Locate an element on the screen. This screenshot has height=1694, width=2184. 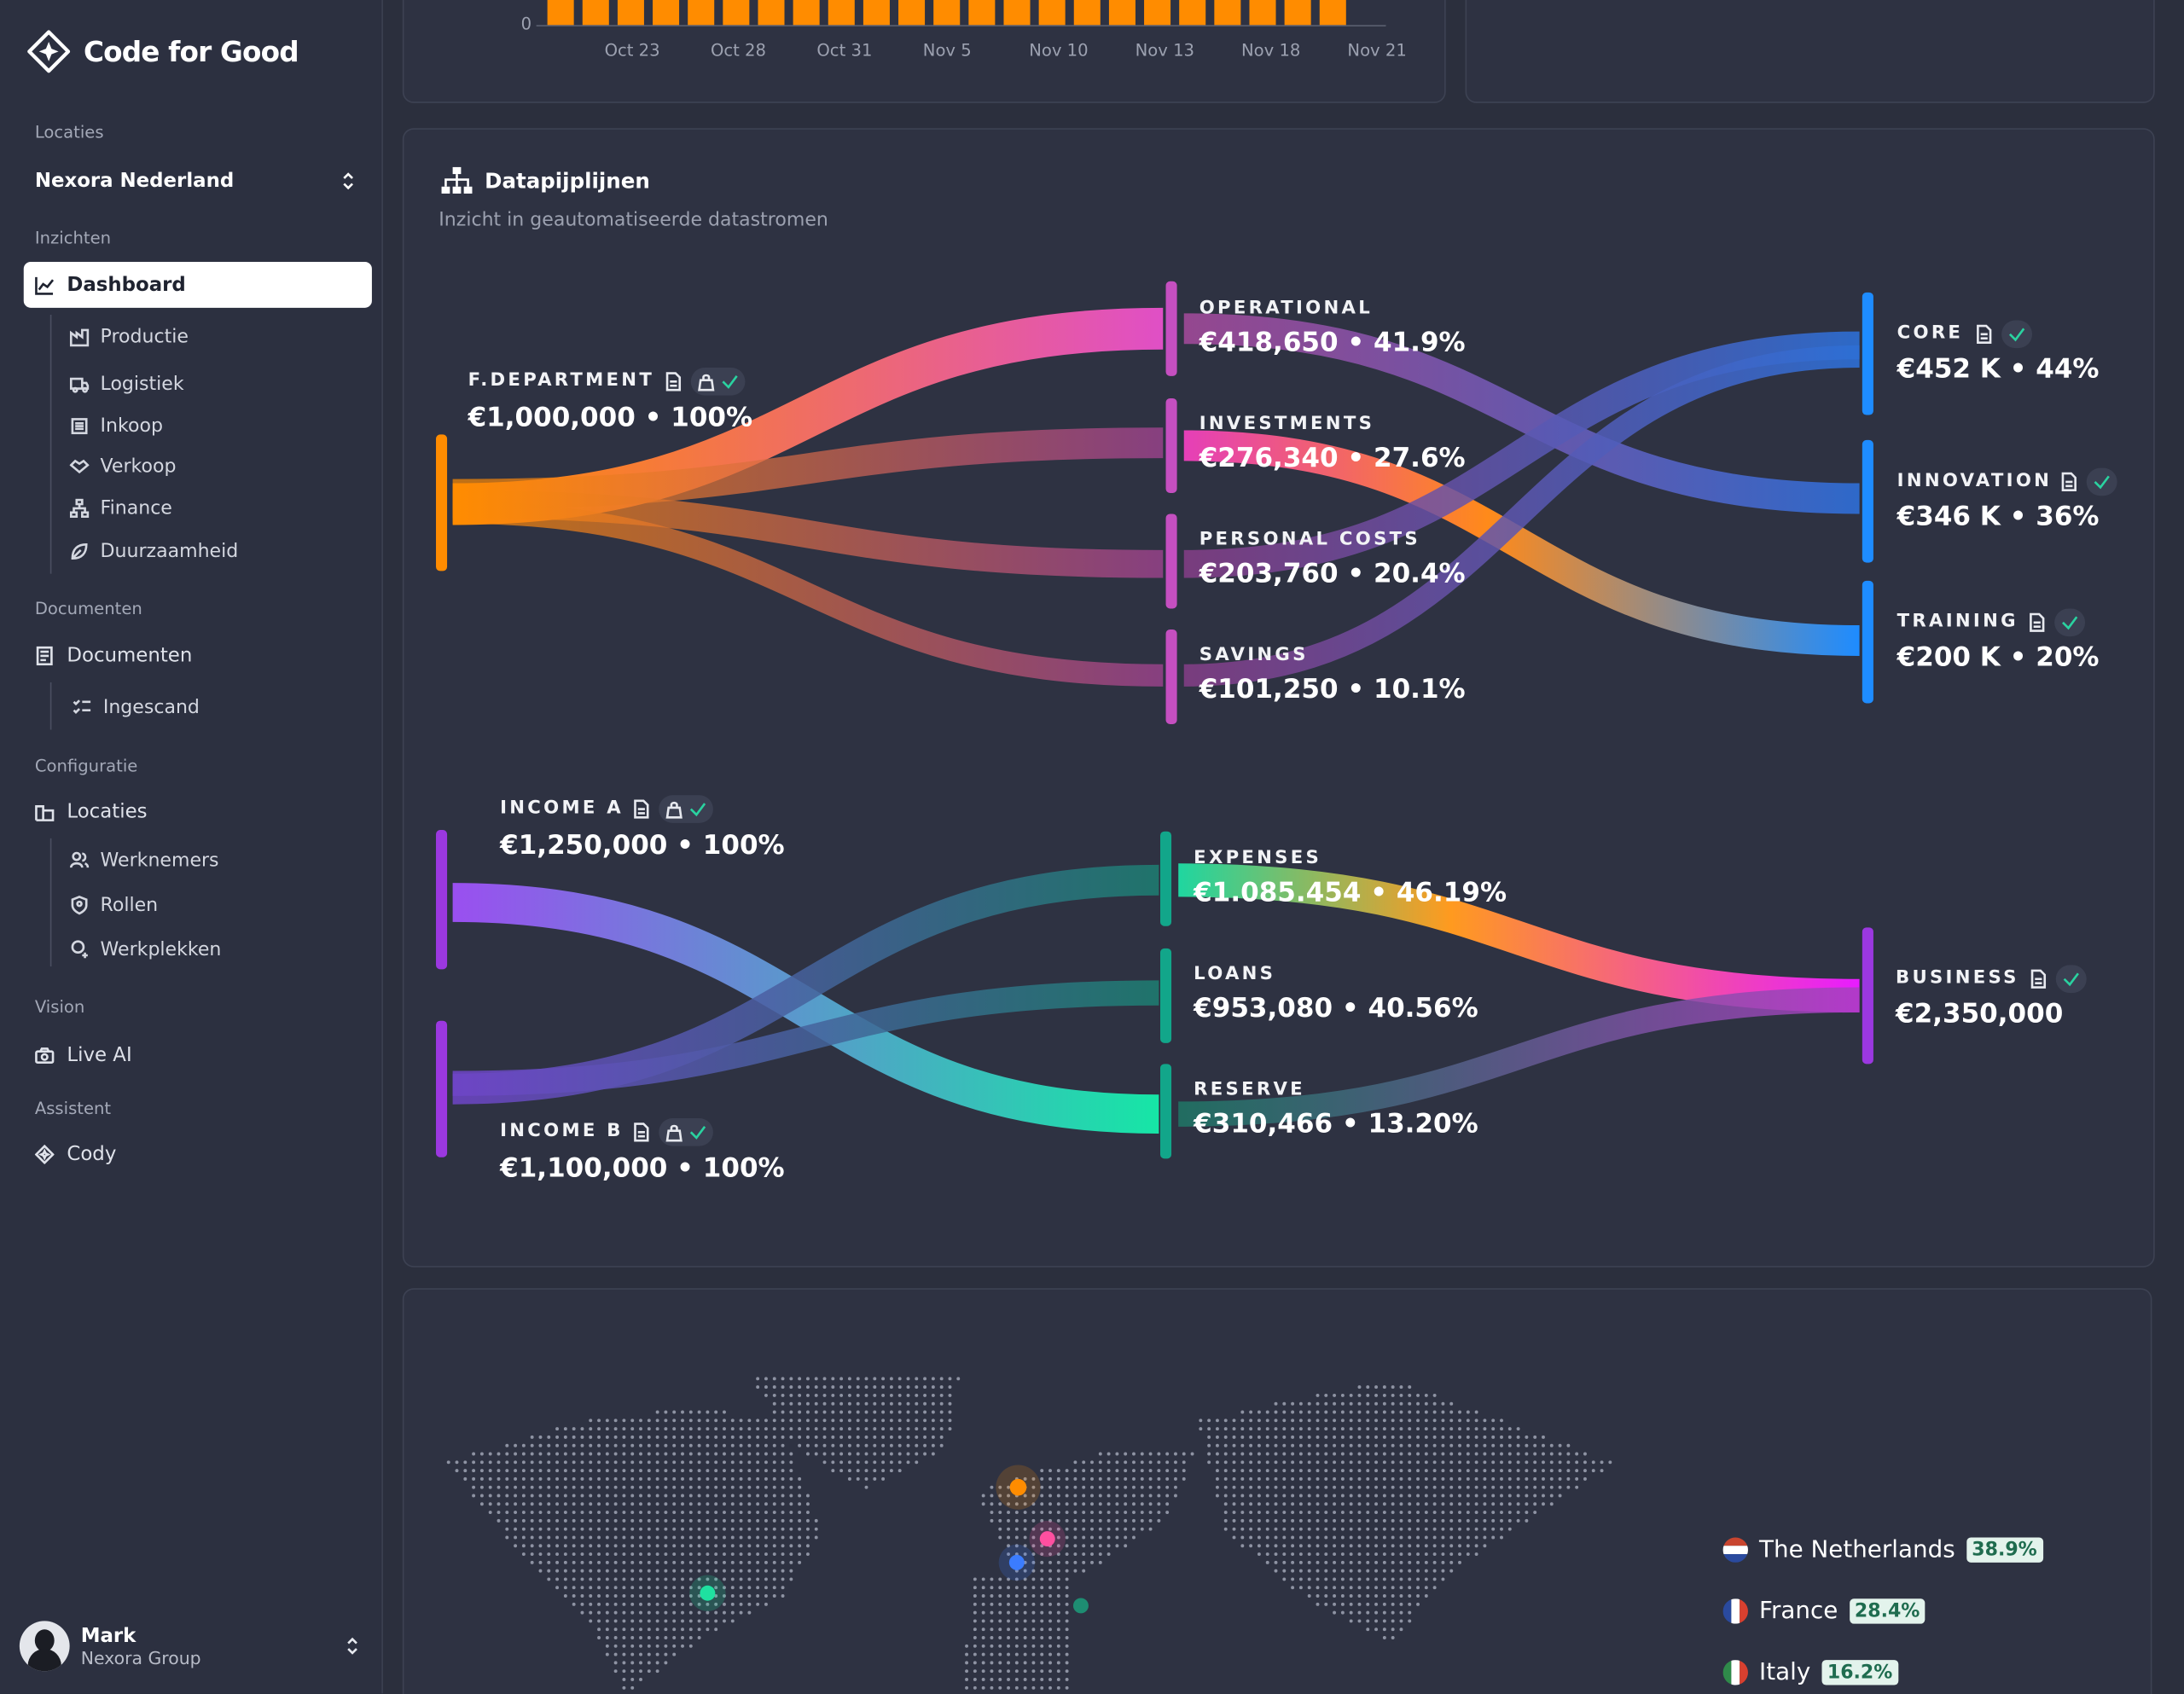
pipelines-title: Datapijplijnen is located at coordinates (567, 181).